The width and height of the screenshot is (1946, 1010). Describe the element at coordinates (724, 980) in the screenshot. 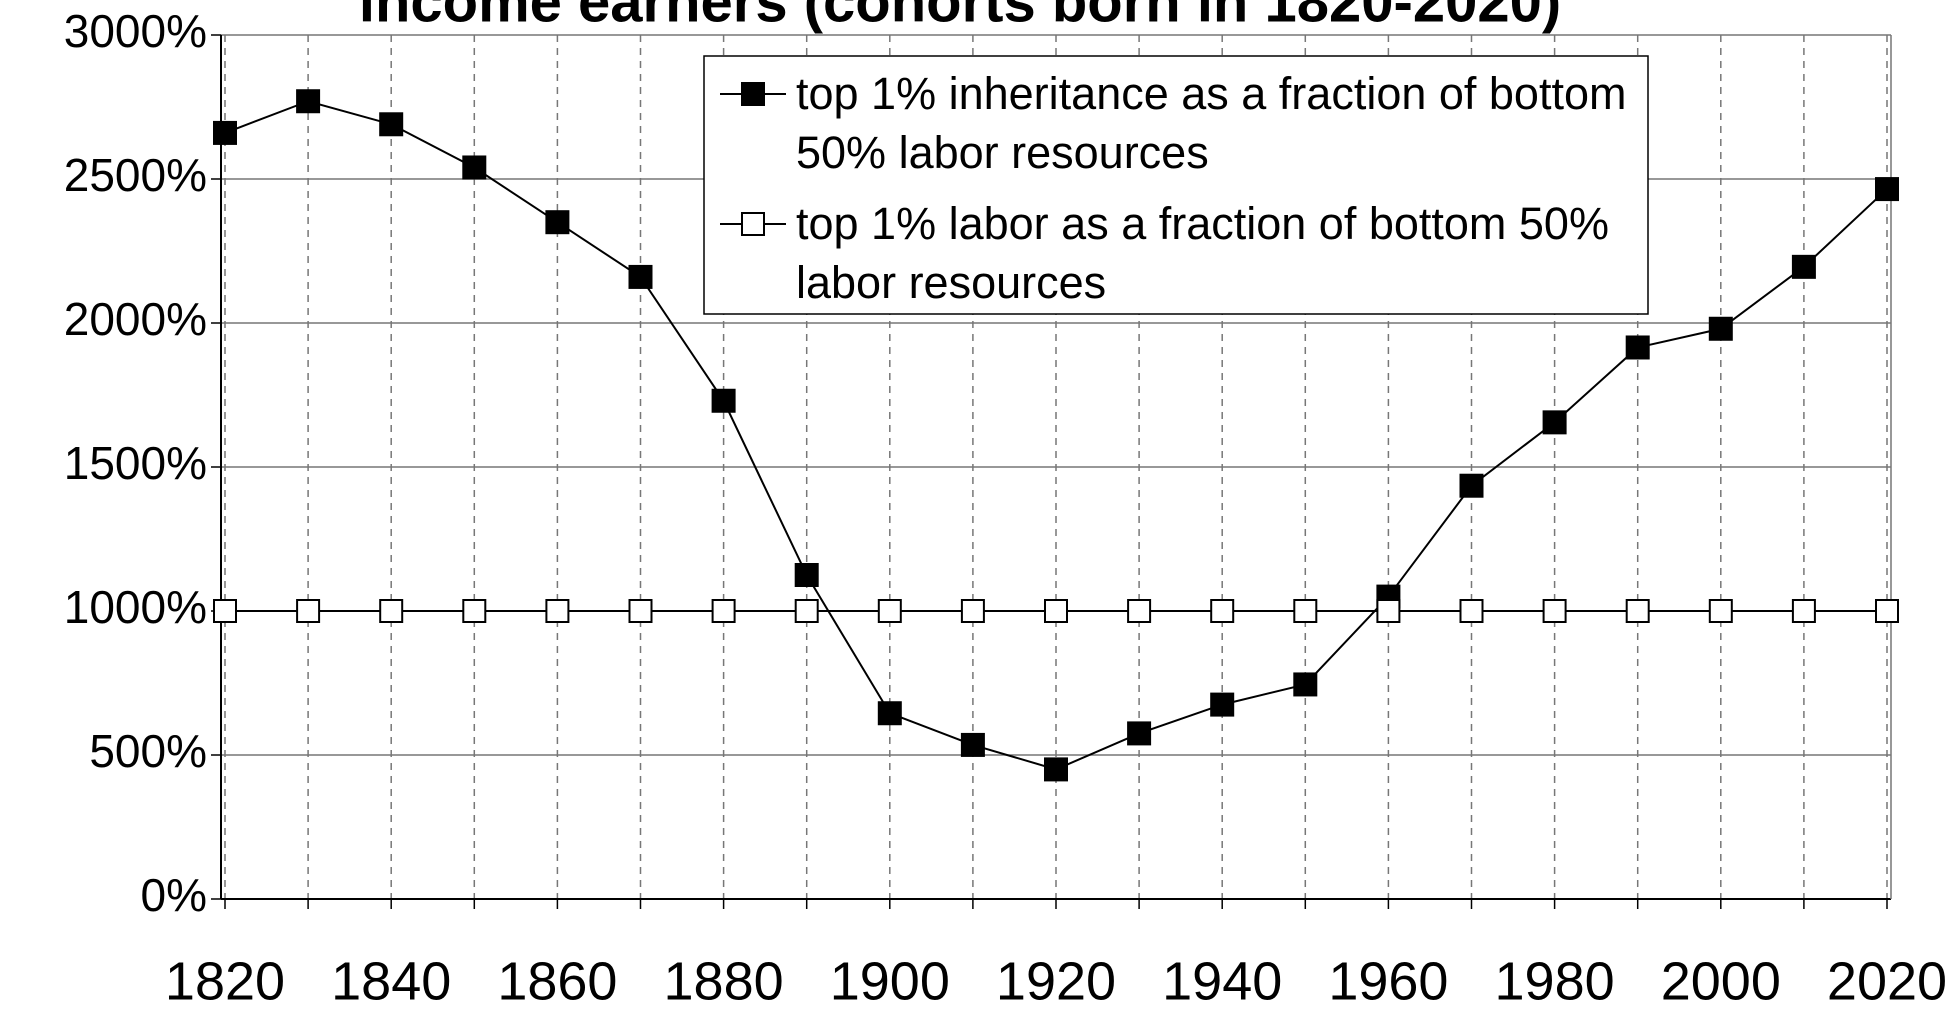

I see `x-tick-label: 1880` at that location.